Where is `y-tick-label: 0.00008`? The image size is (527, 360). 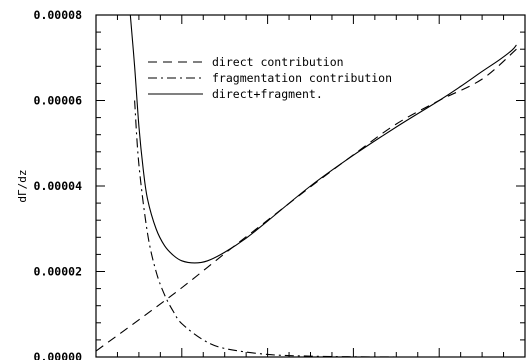 y-tick-label: 0.00008 is located at coordinates (58, 15).